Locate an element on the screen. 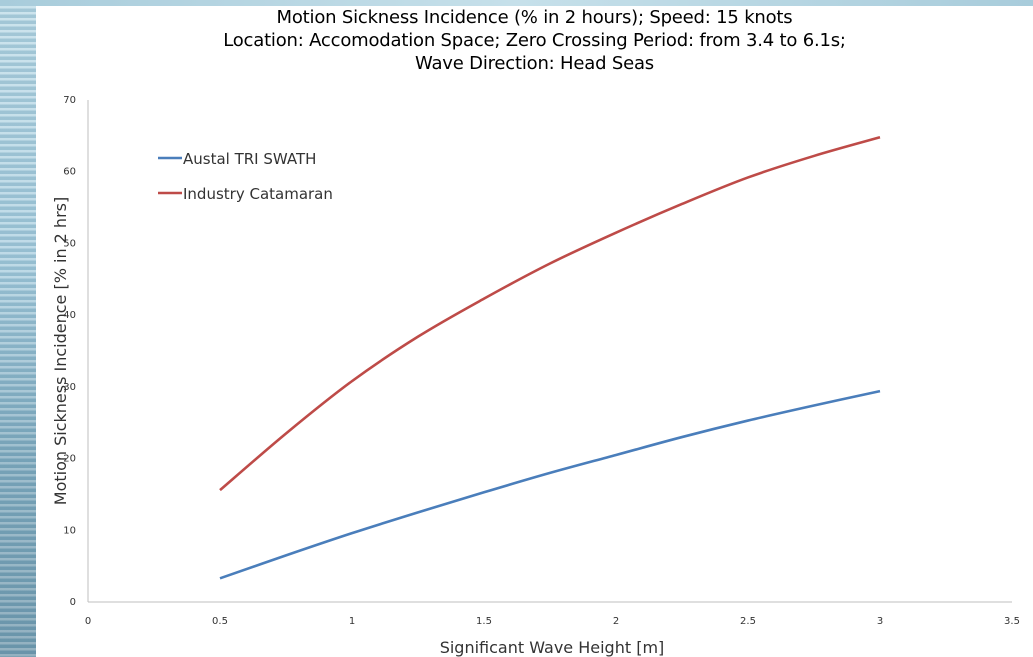 This screenshot has width=1033, height=657. x-tick-label: 2.5 is located at coordinates (748, 621).